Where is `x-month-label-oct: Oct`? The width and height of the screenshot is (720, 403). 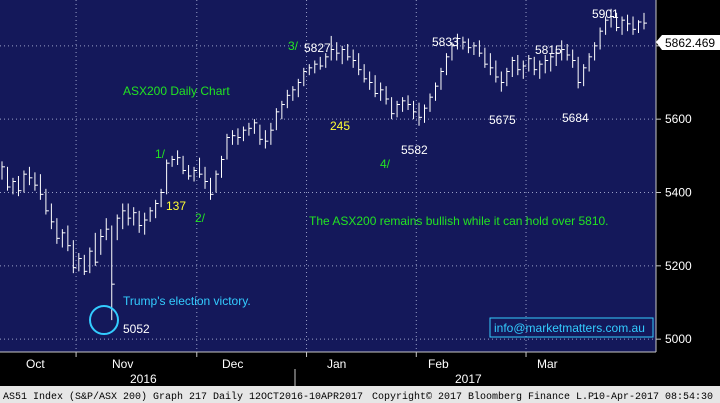 x-month-label-oct: Oct is located at coordinates (35, 364).